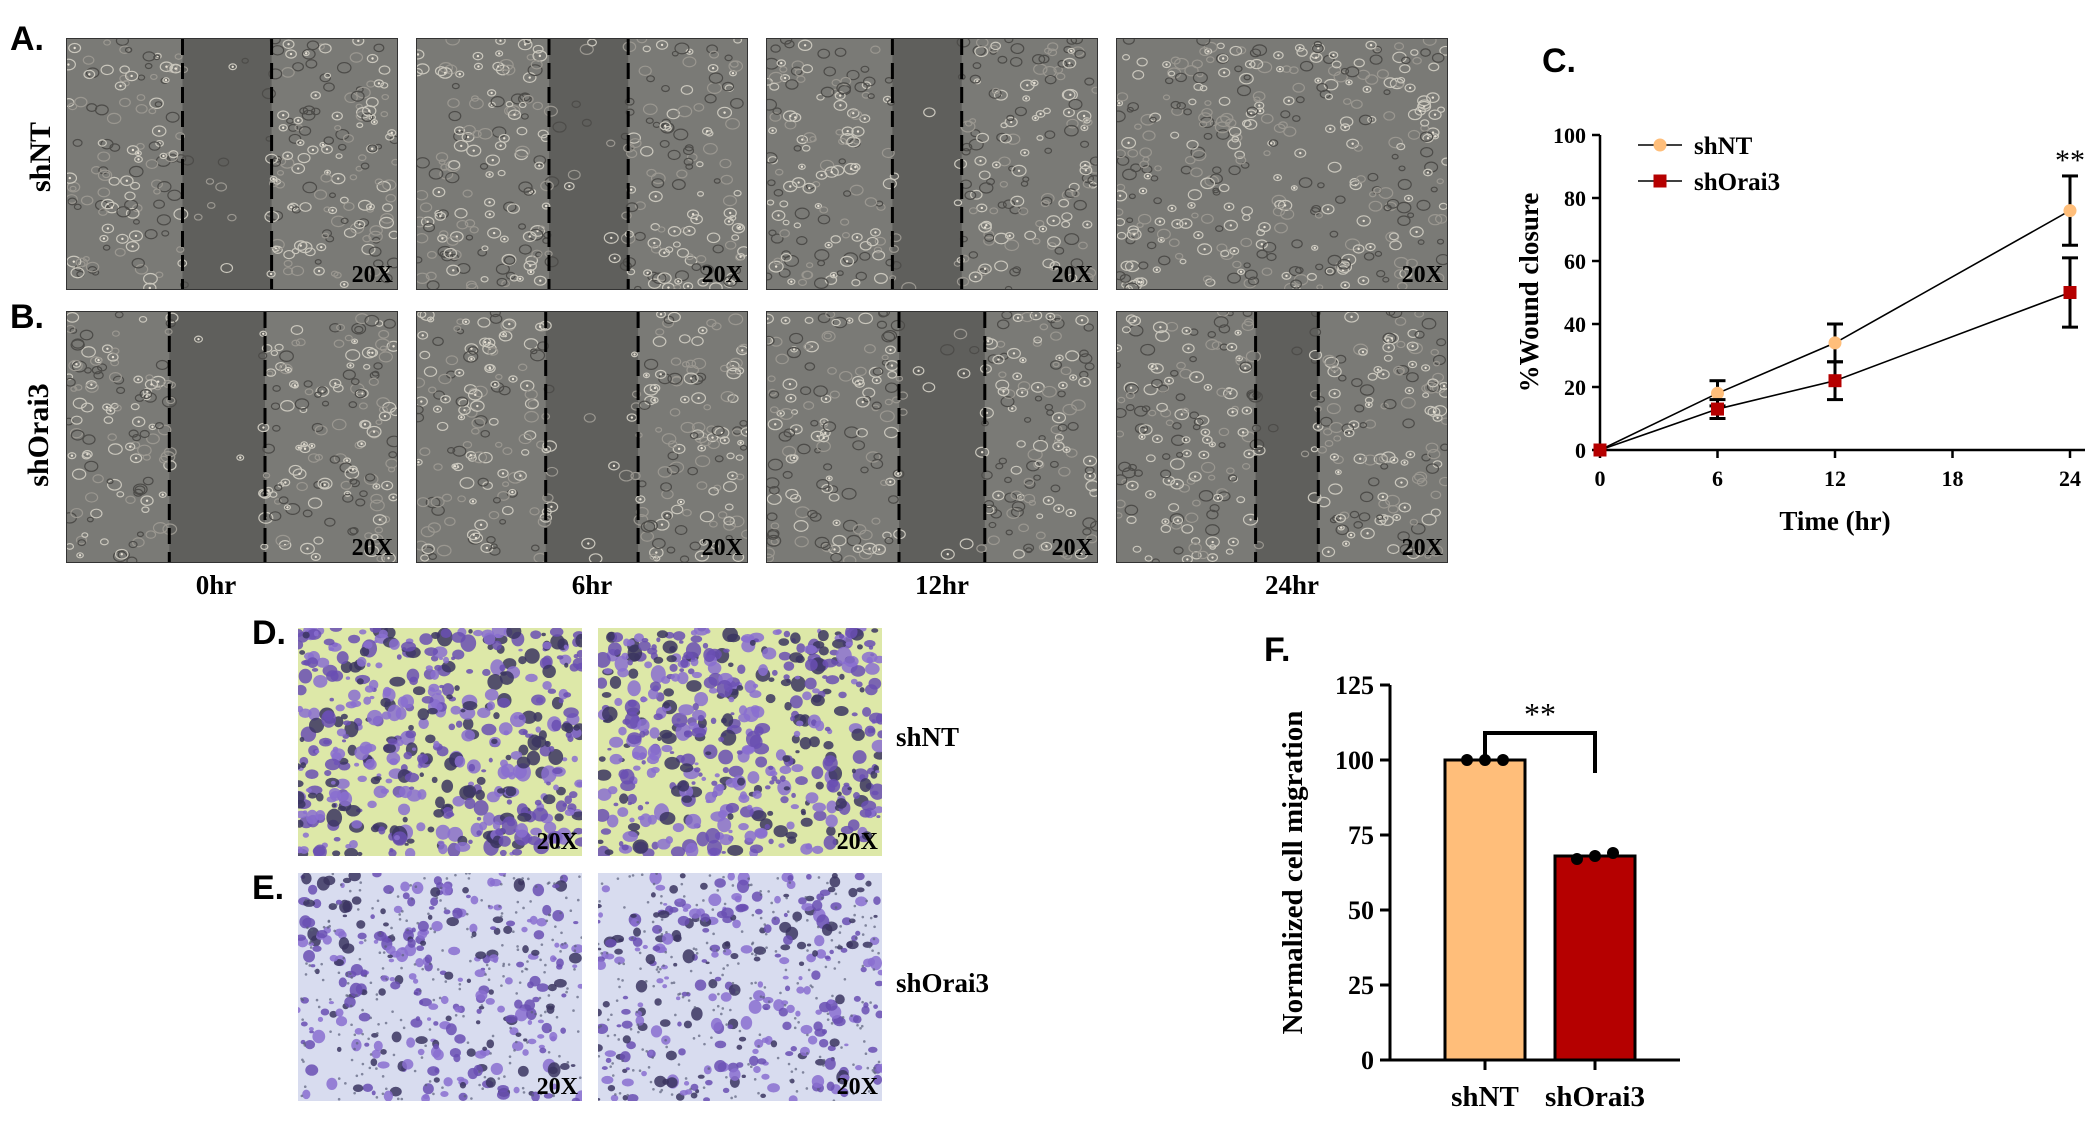 The image size is (2094, 1130). I want to click on panel-letter-e: E., so click(268, 888).